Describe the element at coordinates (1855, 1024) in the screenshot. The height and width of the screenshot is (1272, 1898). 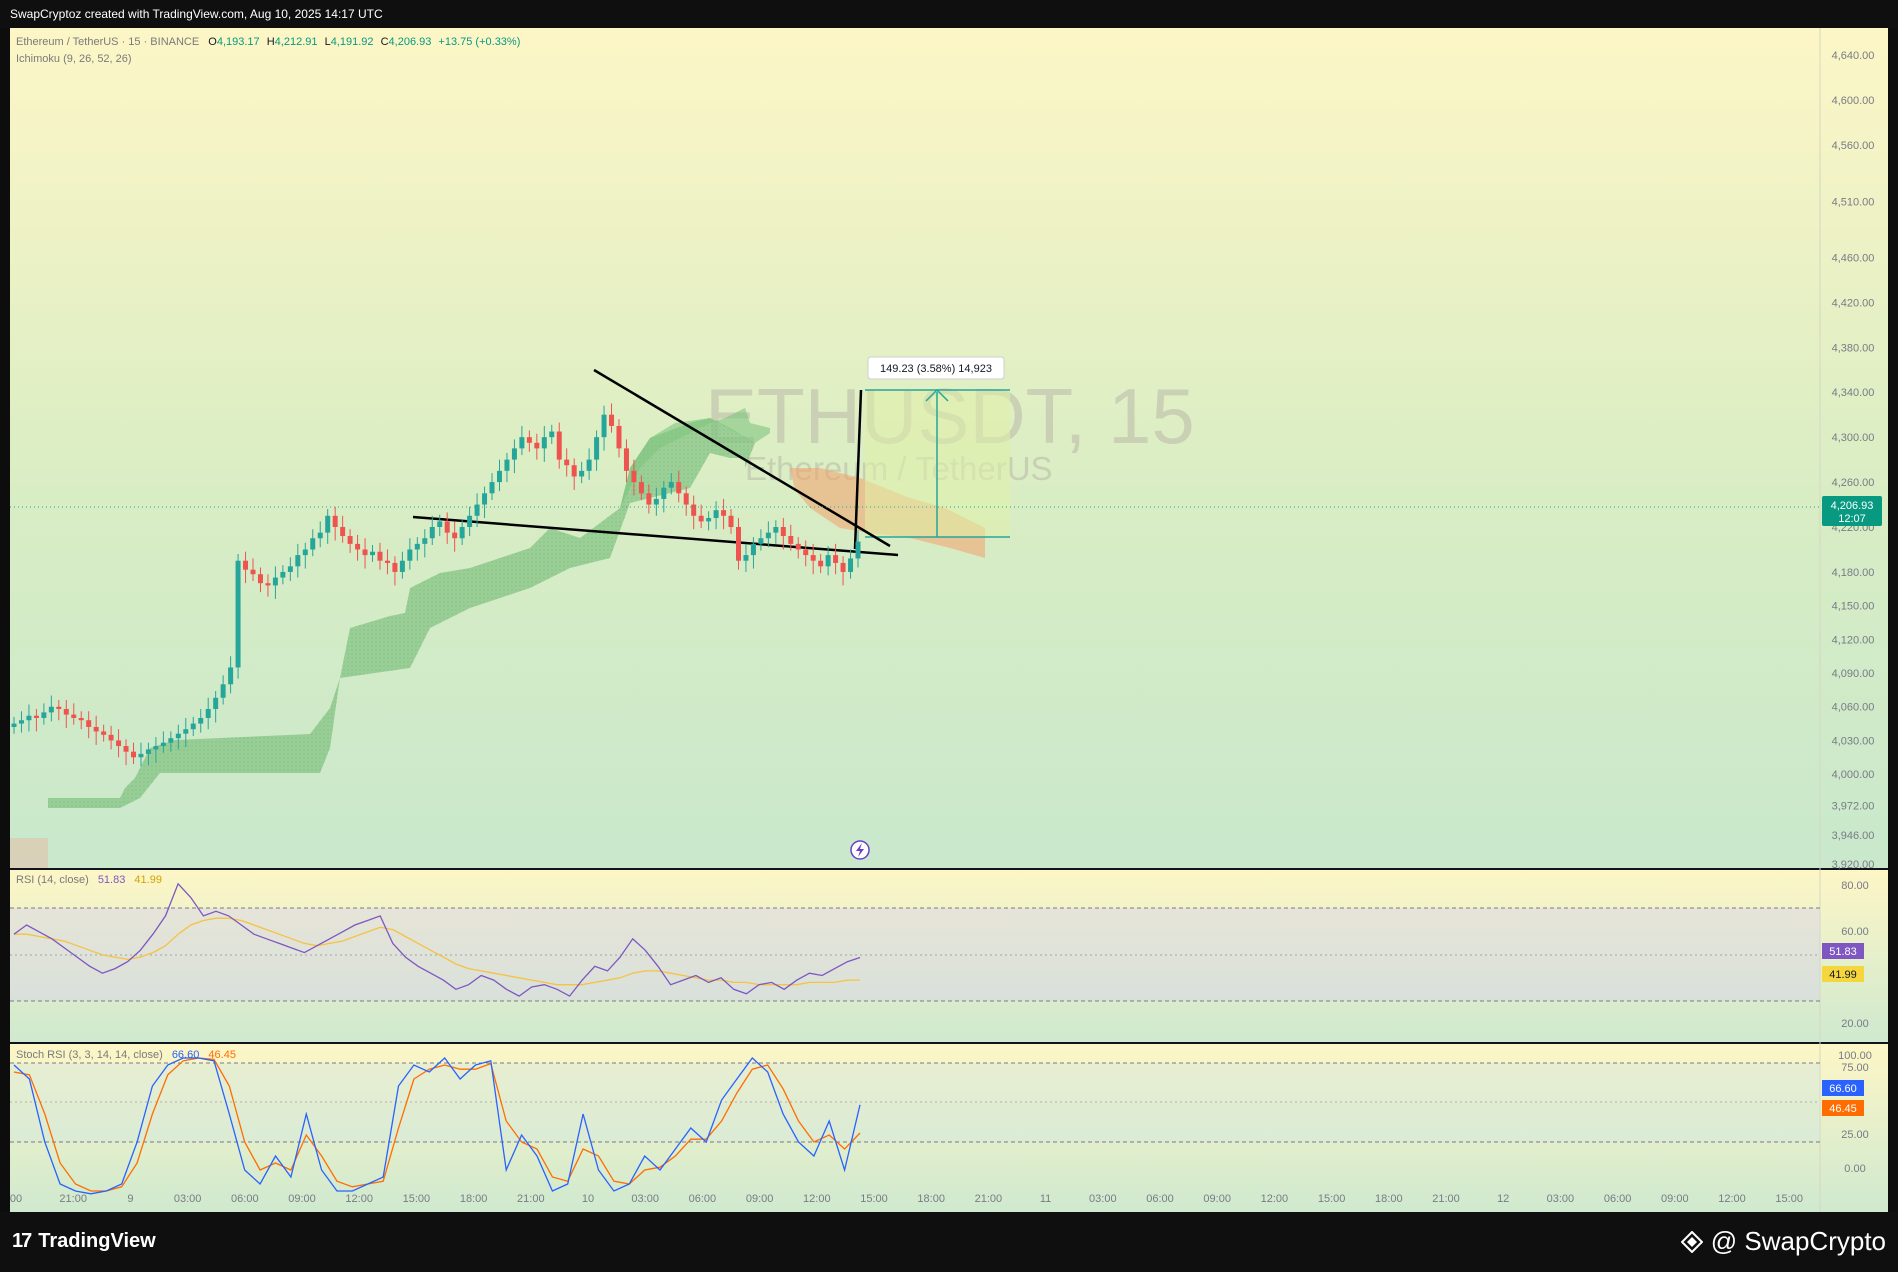
I see `rsi-tick: 20.00` at that location.